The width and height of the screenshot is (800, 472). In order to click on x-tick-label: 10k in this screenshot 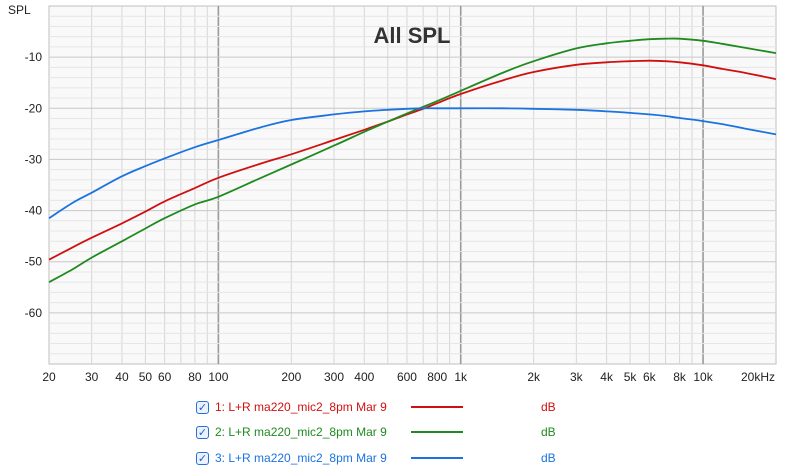, I will do `click(703, 377)`.